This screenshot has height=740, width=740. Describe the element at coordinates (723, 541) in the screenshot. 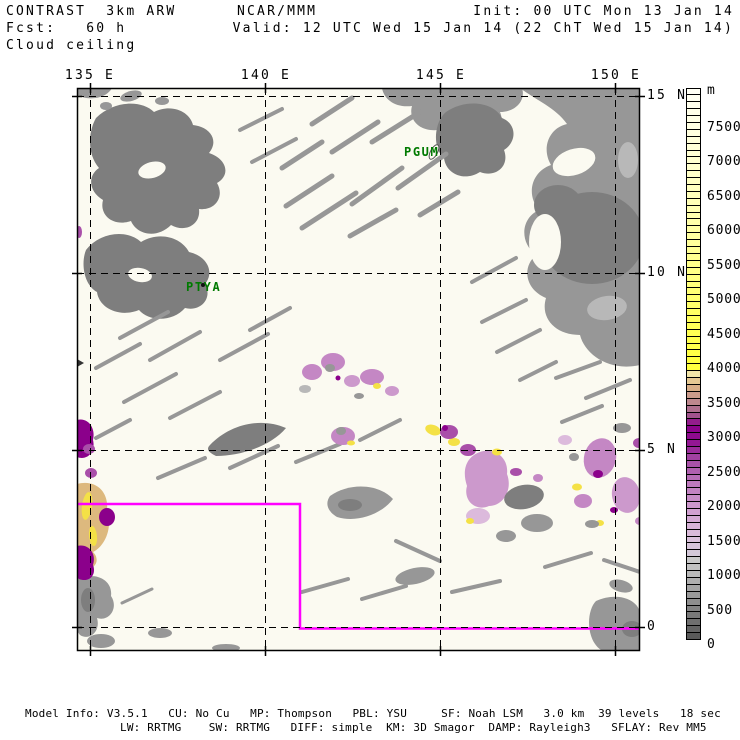

I see `colorbar-tick-label: 1500` at that location.